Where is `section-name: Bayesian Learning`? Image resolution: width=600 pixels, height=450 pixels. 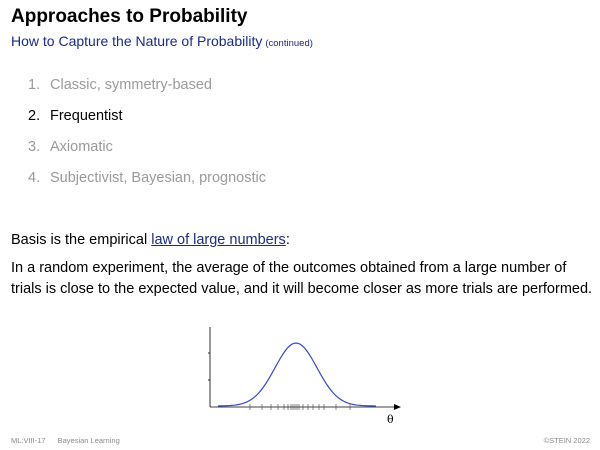
section-name: Bayesian Learning is located at coordinates (88, 440).